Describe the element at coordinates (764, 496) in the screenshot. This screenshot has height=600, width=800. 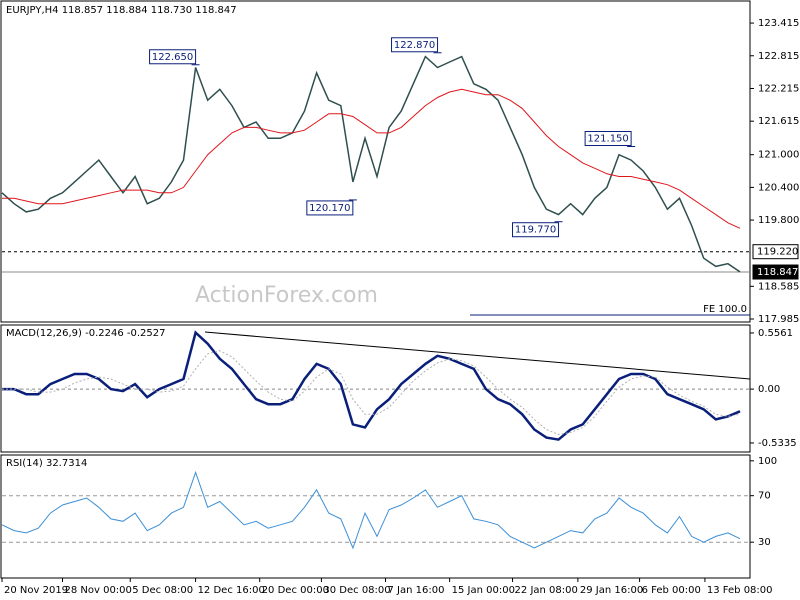
I see `y-tick-label: 70` at that location.